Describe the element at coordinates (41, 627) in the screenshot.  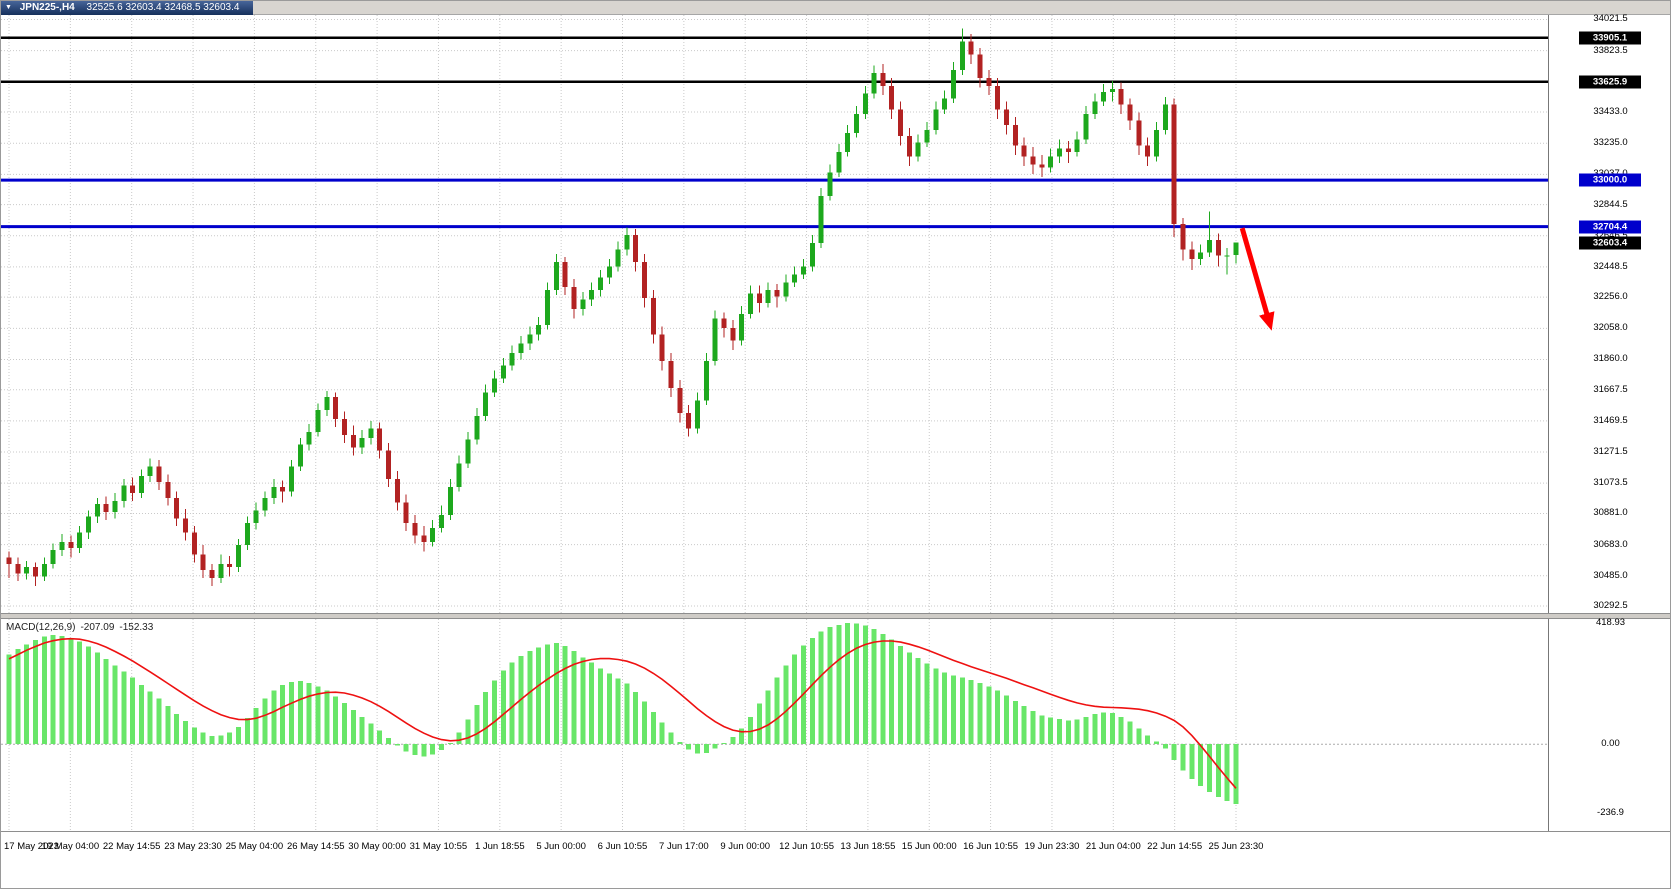
I see `macd-name: MACD(12,26,9)` at that location.